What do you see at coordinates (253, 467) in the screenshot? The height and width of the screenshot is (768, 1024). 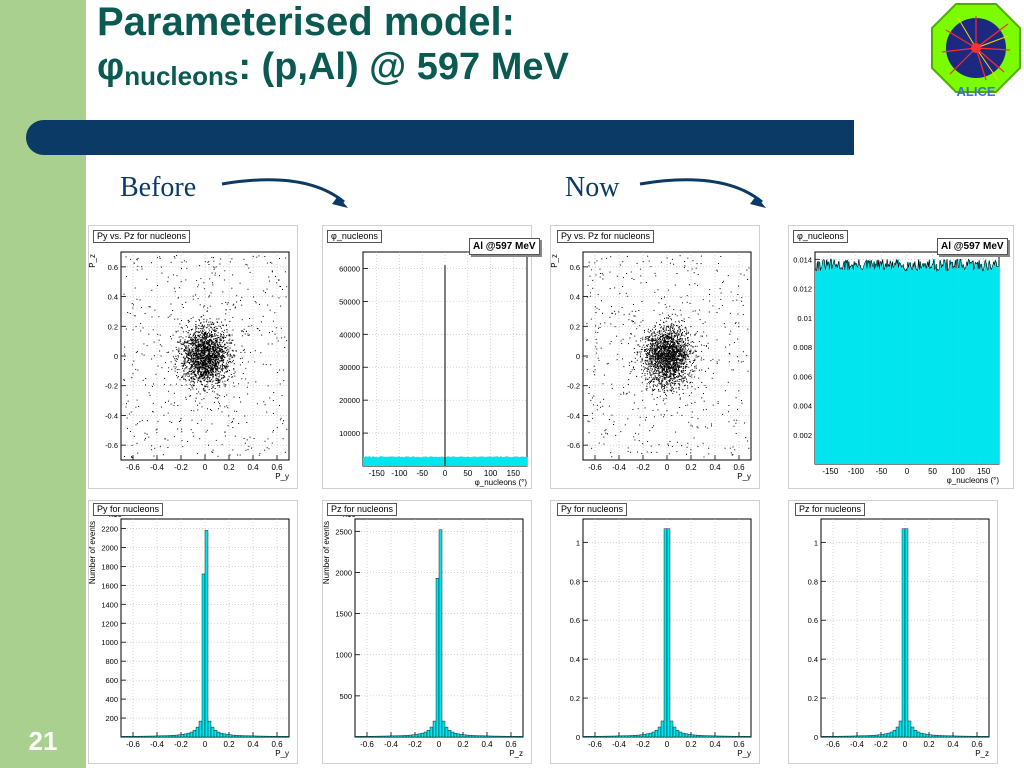 I see `x-tick-label: 0.4` at bounding box center [253, 467].